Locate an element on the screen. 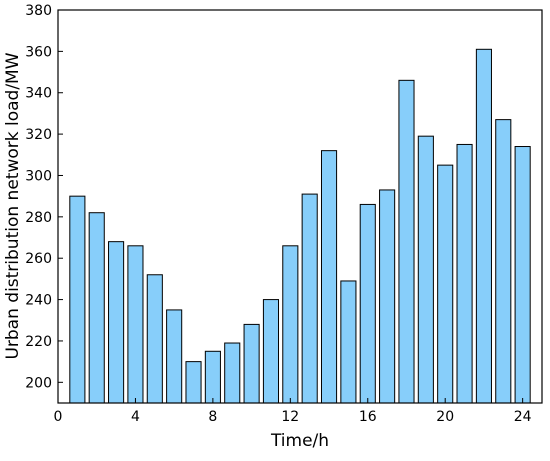 The height and width of the screenshot is (461, 550). y-tick-label: 260 is located at coordinates (38, 259).